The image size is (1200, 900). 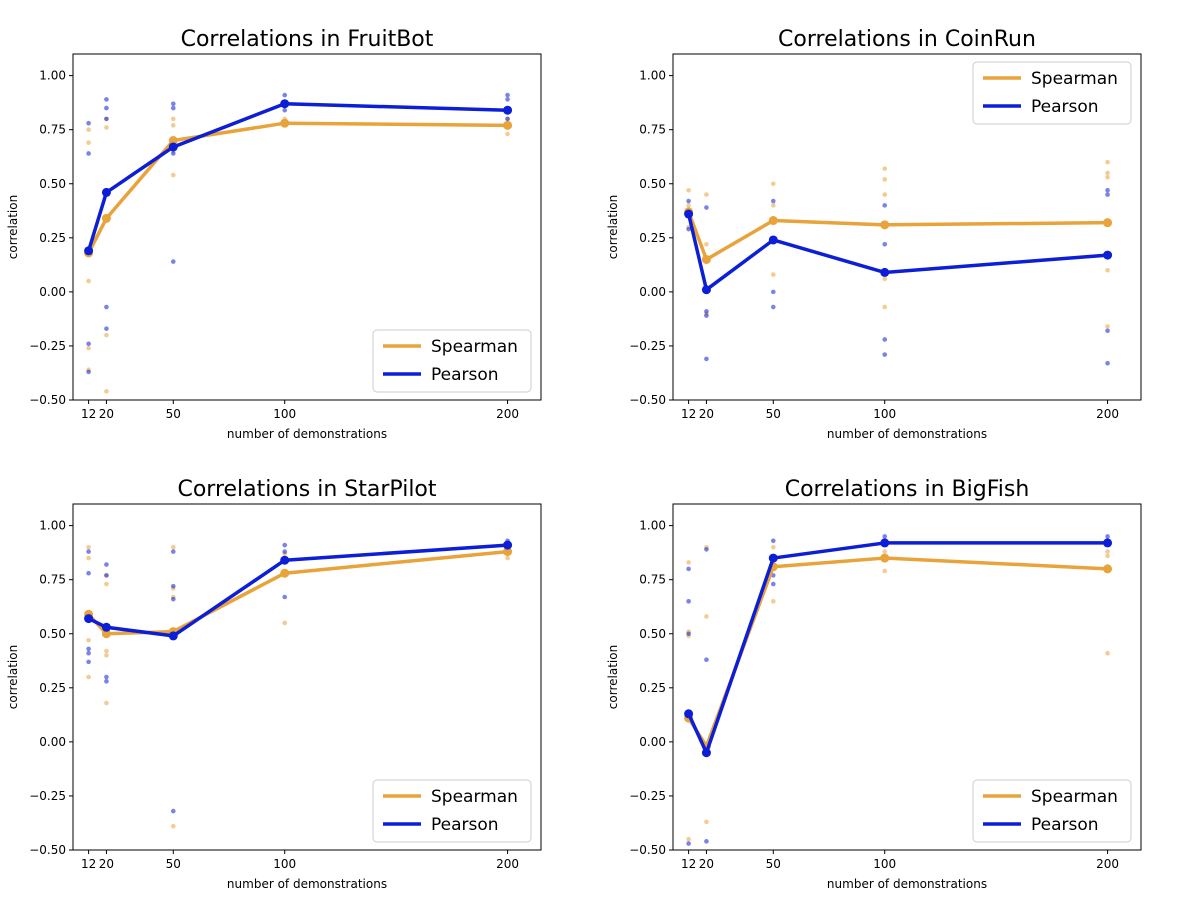 I want to click on chart-3-ytick-label: −0.25, so click(x=647, y=796).